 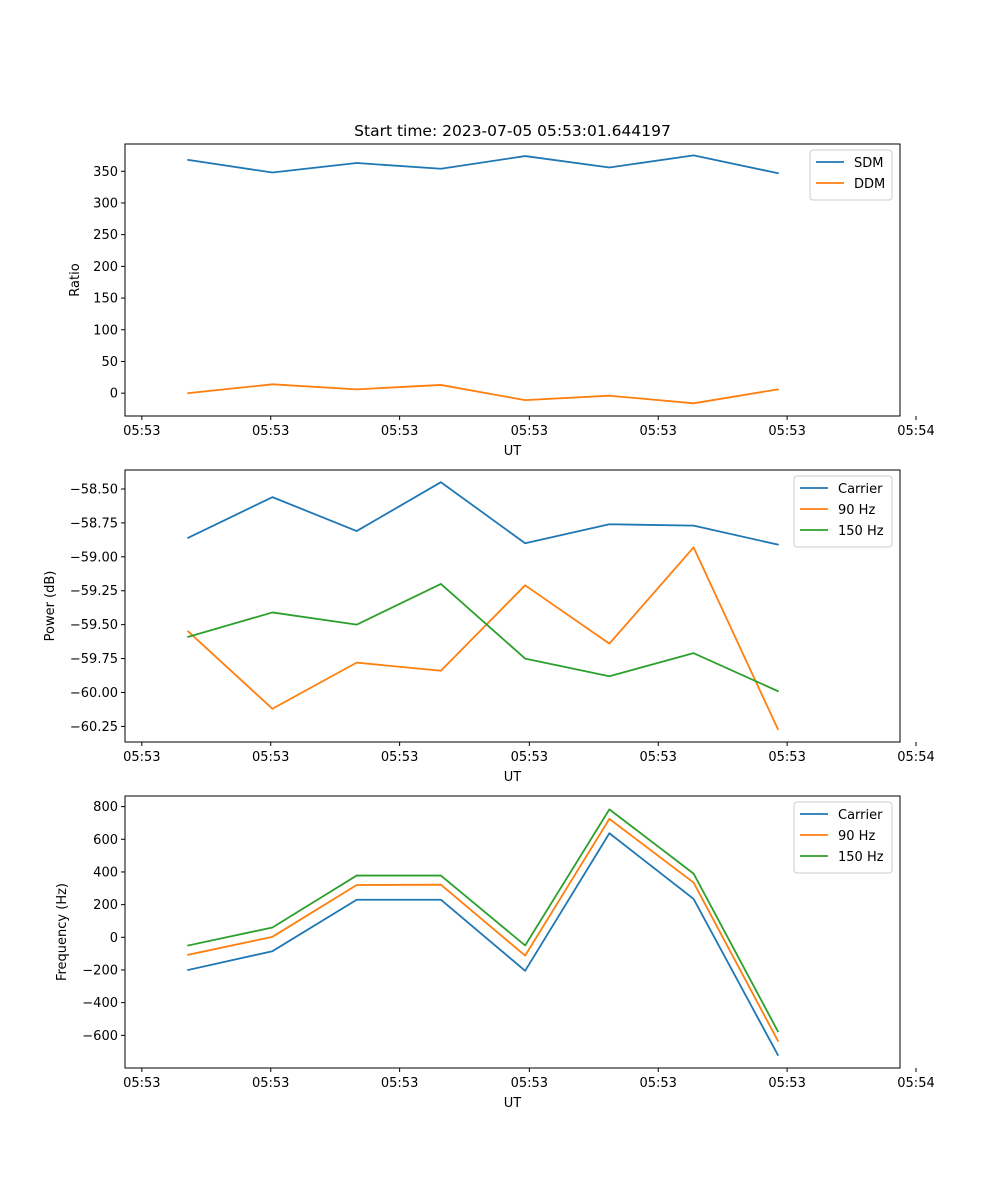 What do you see at coordinates (94, 727) in the screenshot?
I see `y-tick-label: −60.25` at bounding box center [94, 727].